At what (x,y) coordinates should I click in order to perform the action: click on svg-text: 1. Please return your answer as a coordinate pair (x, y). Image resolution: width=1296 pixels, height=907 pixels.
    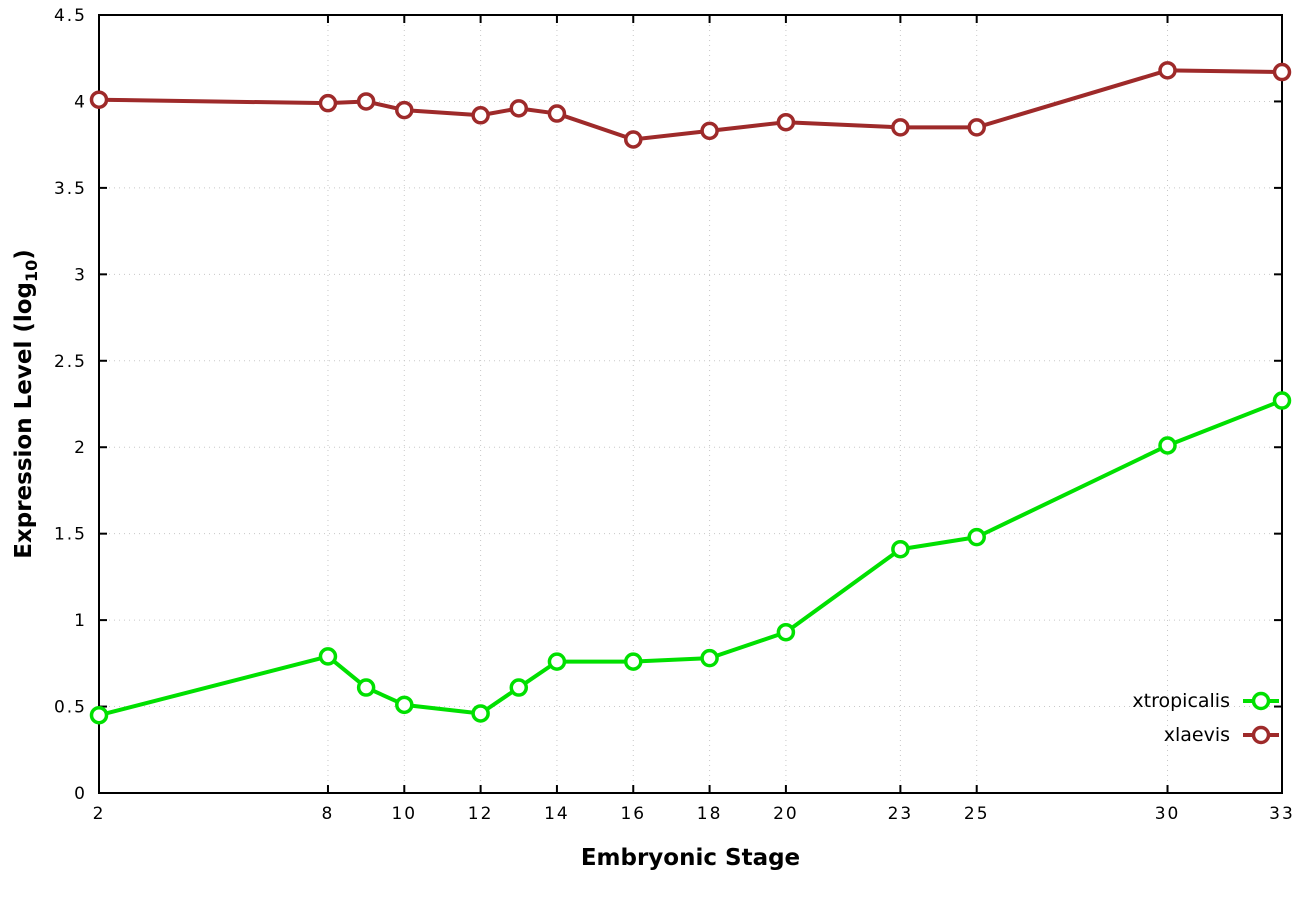
    Looking at the image, I should click on (80, 621).